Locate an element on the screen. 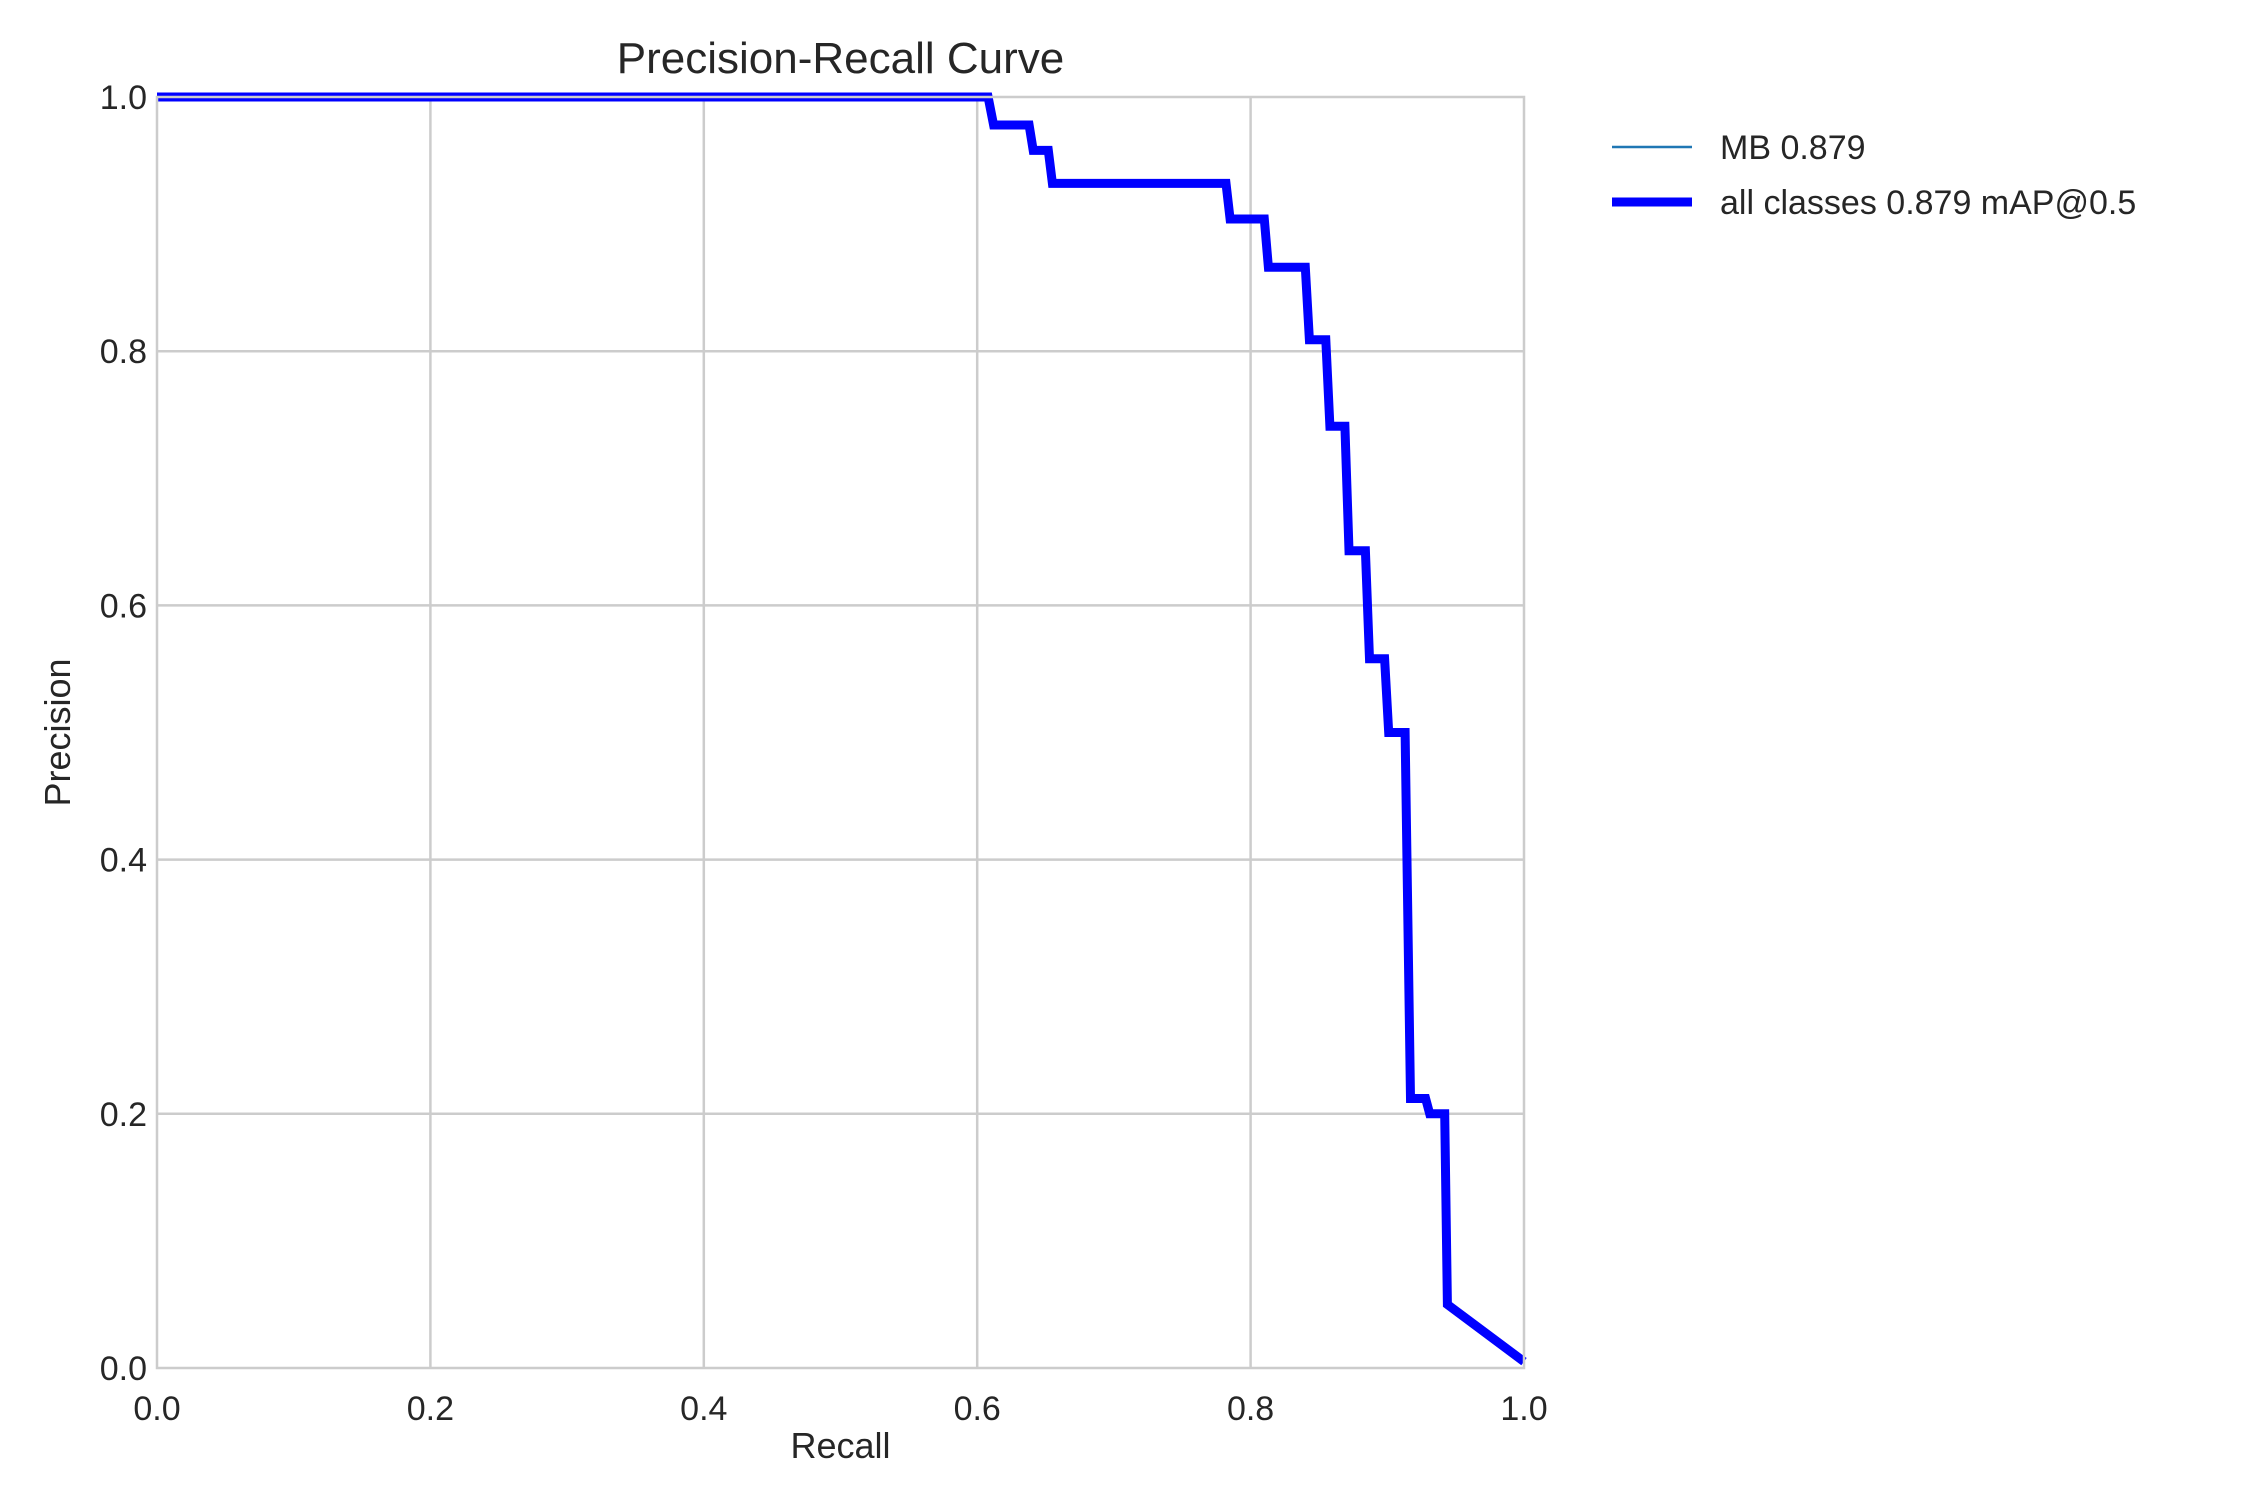  legend-label-0: MB 0.879 is located at coordinates (1793, 148).